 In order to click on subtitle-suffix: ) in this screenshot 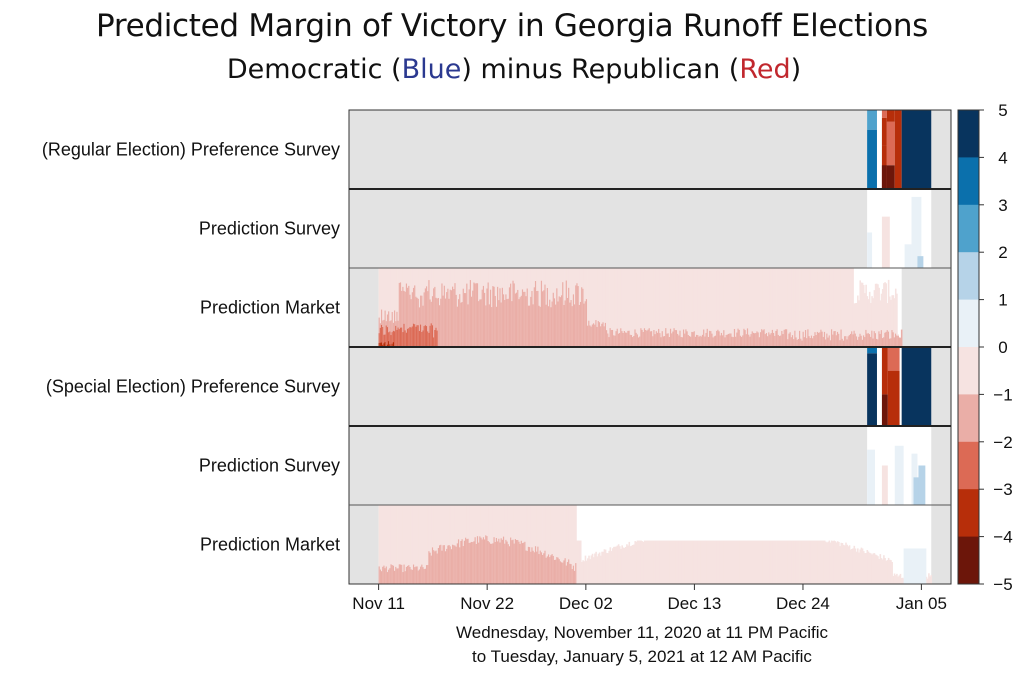, I will do `click(796, 69)`.